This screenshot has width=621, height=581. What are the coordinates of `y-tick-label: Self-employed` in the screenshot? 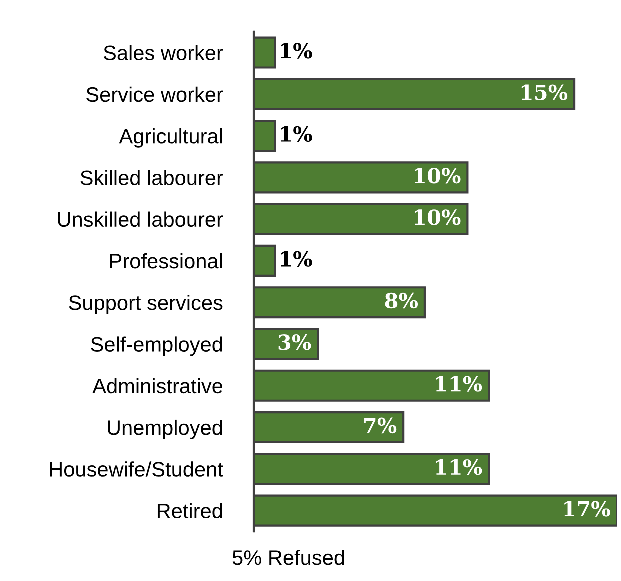 It's located at (156, 346).